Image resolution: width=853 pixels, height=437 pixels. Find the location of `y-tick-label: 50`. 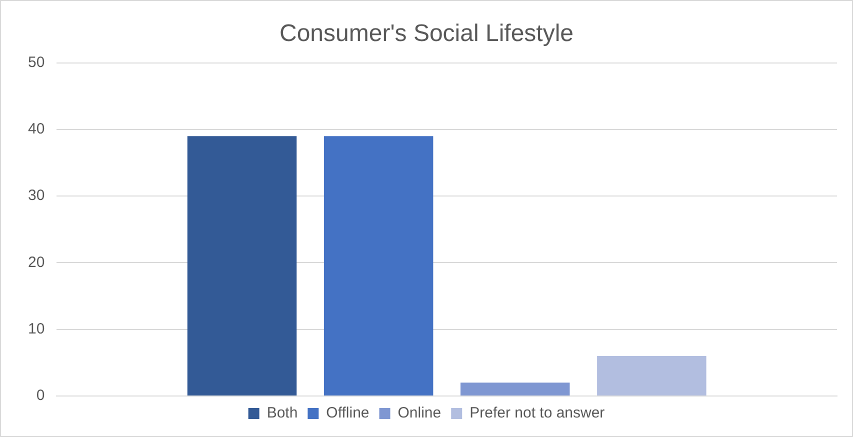

y-tick-label: 50 is located at coordinates (36, 62).